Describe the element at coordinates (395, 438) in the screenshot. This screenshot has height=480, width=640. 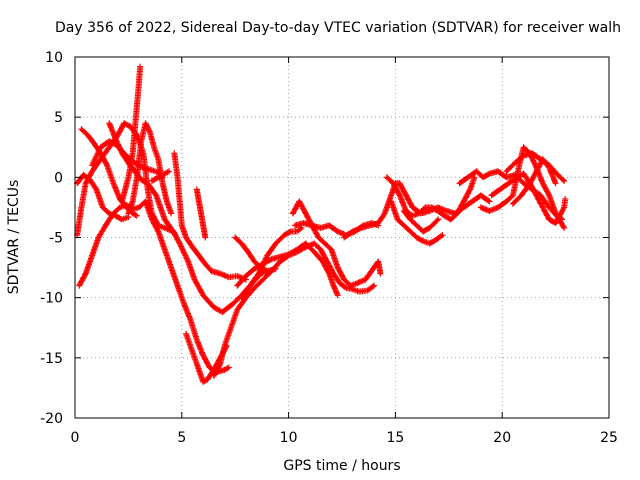
I see `x-tick-label: 15` at that location.